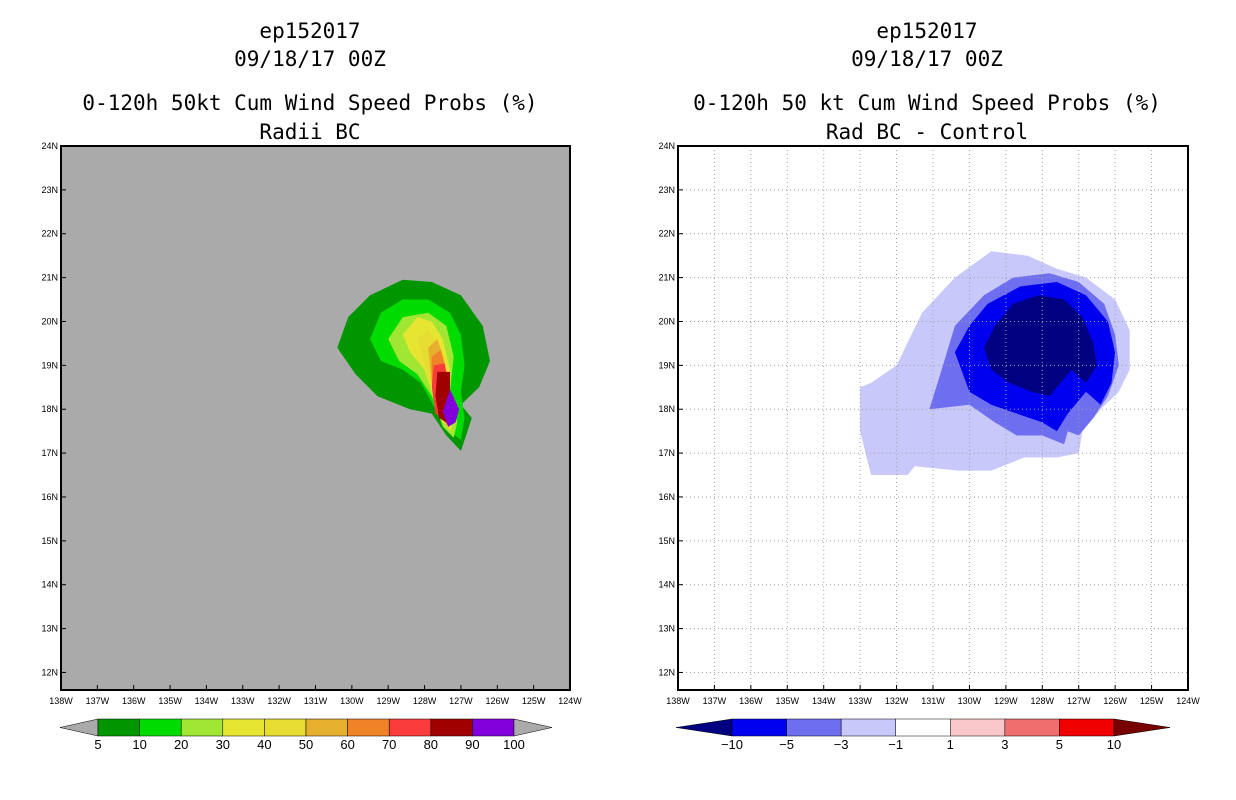 The image size is (1236, 800). What do you see at coordinates (1059, 744) in the screenshot?
I see `right-colorbar-label: 5` at bounding box center [1059, 744].